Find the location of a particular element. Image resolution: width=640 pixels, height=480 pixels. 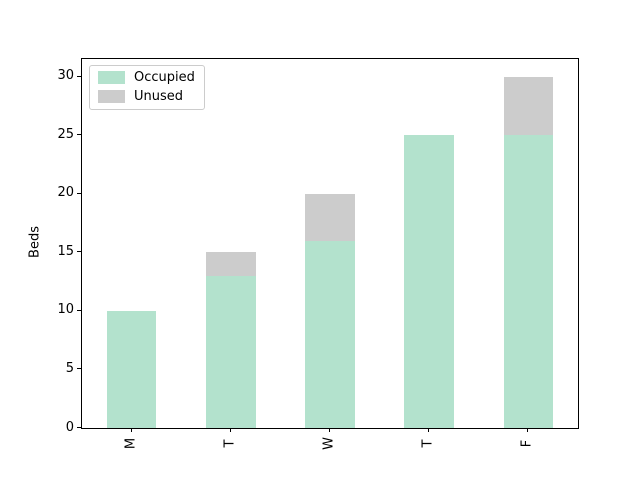

legend-label-unused: Unused is located at coordinates (159, 96).